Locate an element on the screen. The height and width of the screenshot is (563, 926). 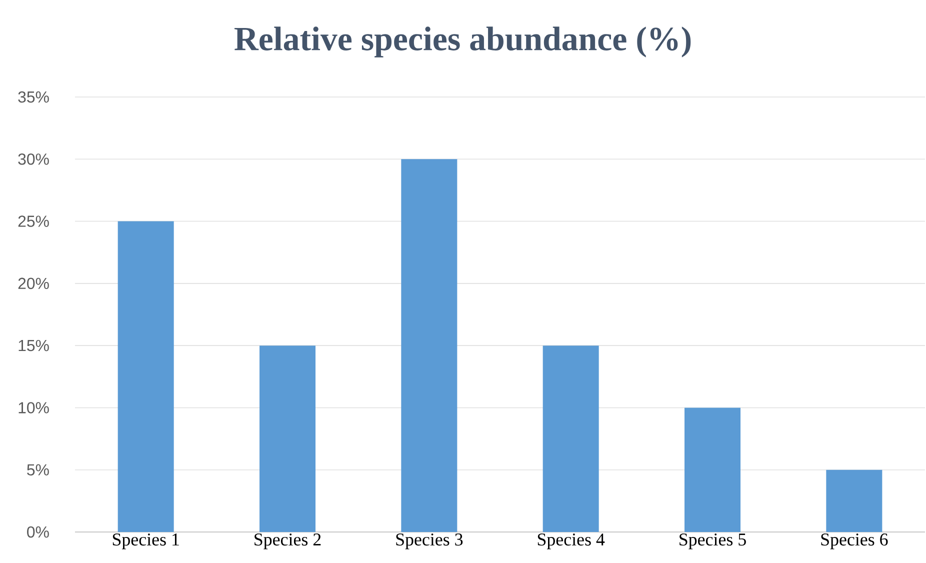
chart-title: Relative species abundance (%) is located at coordinates (462, 42).